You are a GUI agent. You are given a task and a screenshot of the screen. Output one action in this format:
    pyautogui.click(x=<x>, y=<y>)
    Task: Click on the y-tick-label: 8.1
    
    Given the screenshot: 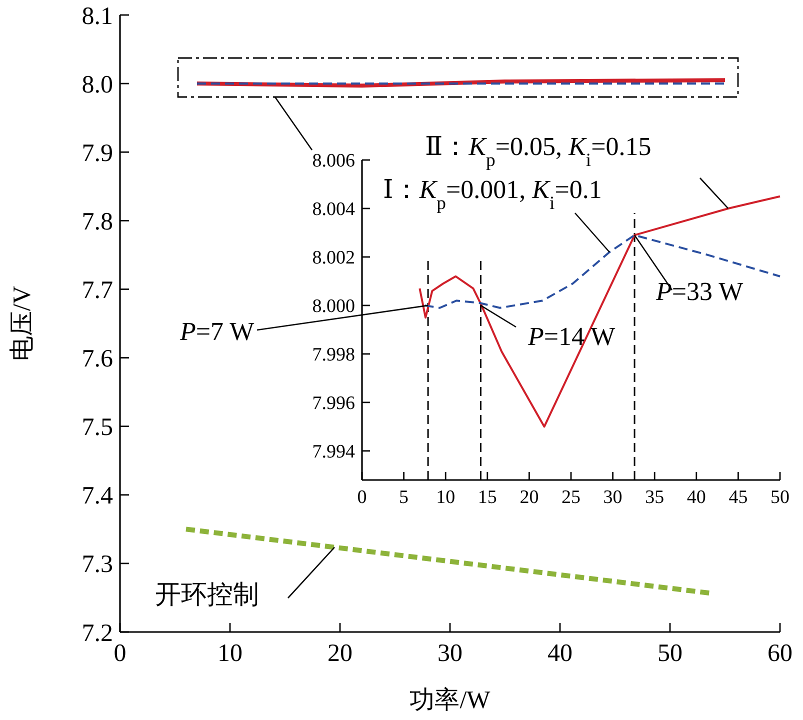 What is the action you would take?
    pyautogui.click(x=97, y=16)
    